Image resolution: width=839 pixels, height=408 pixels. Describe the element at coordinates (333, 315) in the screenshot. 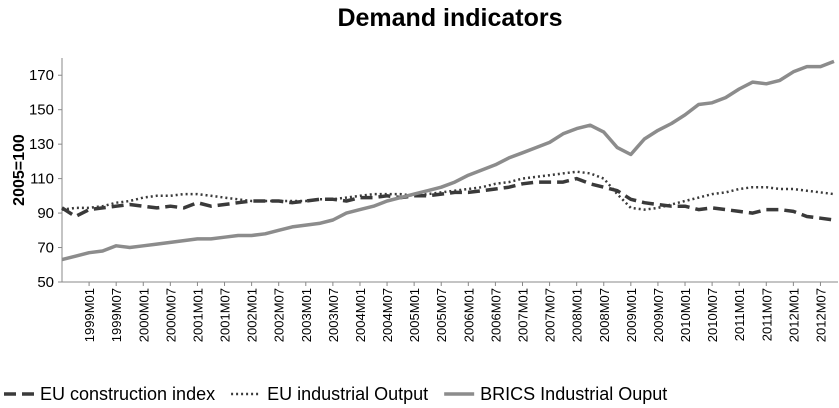

I see `x-tick-label: 2003M07` at that location.